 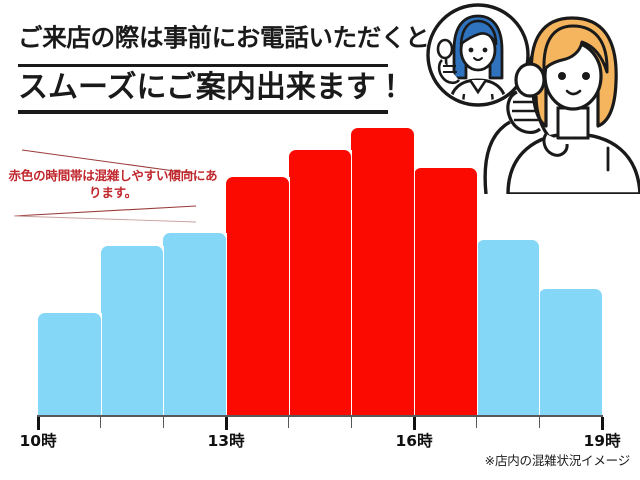 I want to click on bar-15時, so click(x=382, y=271).